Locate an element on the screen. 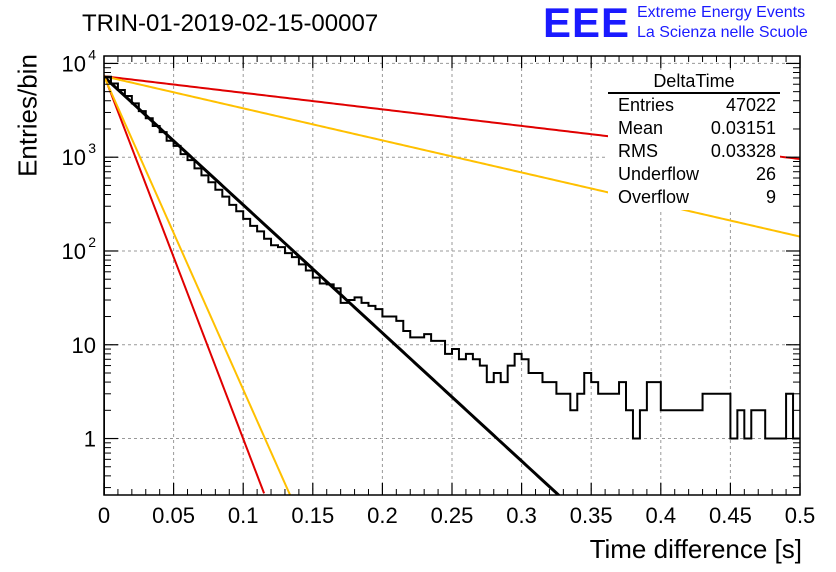  x-tick-label: 0.3 is located at coordinates (521, 515).